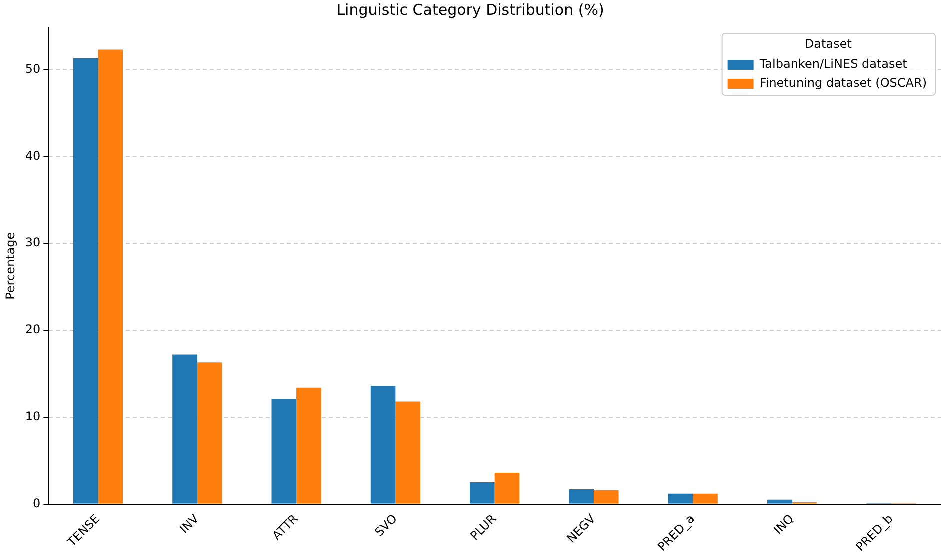  I want to click on x-tick-label: INV, so click(189, 523).